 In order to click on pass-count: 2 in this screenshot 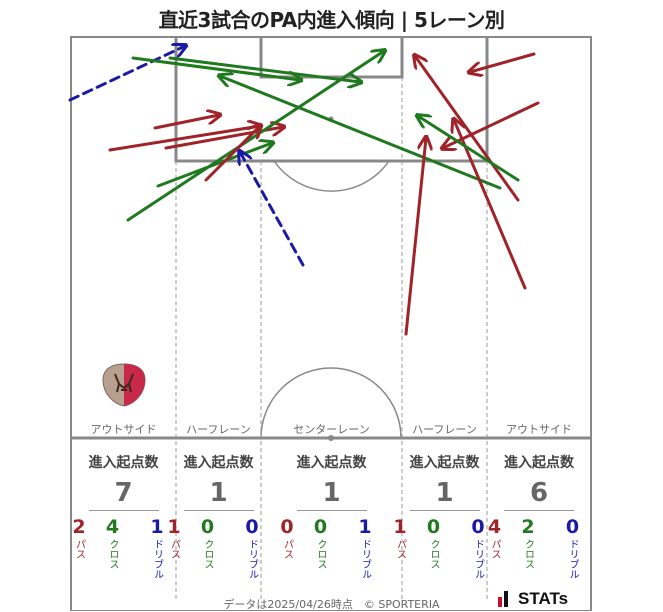, I will do `click(79, 527)`.